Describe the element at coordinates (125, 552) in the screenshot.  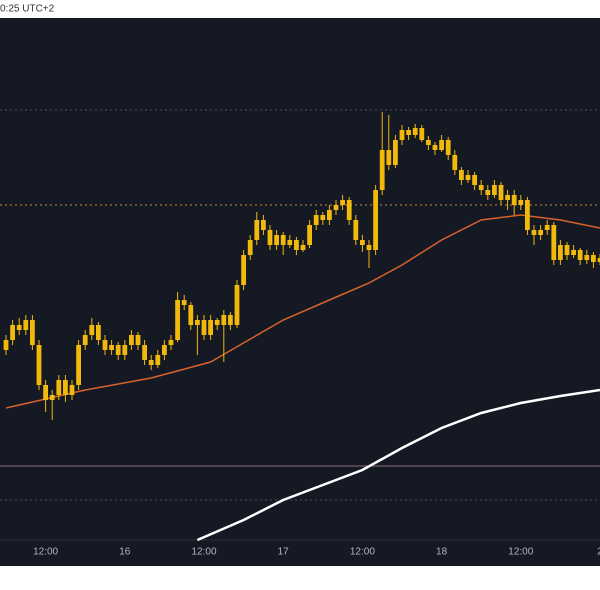
I see `x-tick-label: 16` at that location.